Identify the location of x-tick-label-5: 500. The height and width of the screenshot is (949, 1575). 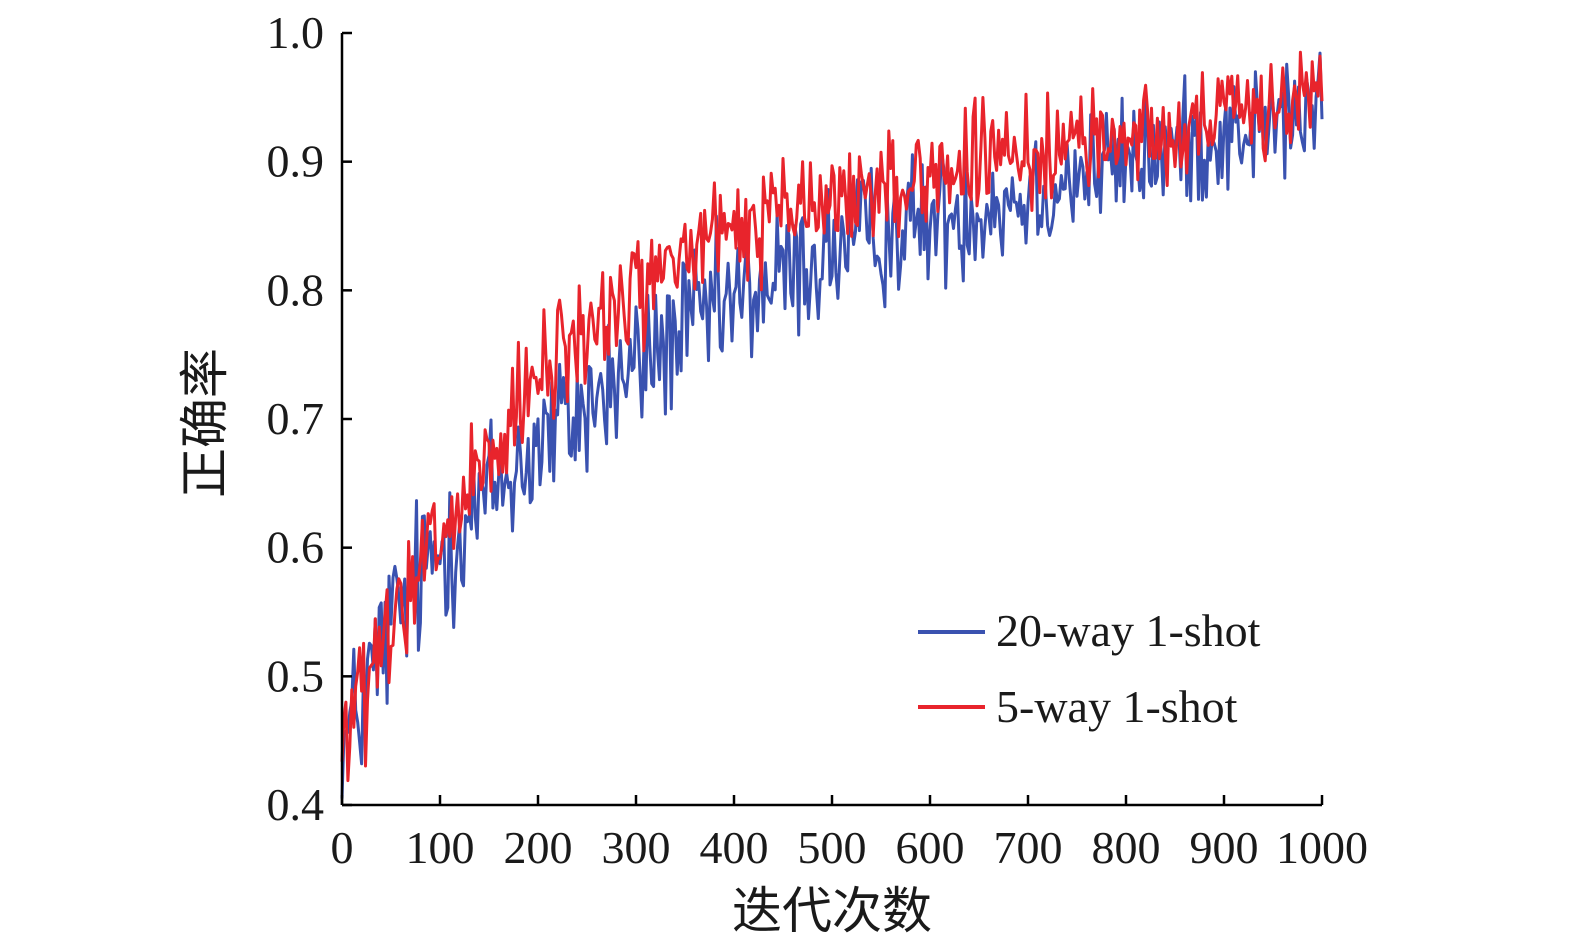
(832, 847).